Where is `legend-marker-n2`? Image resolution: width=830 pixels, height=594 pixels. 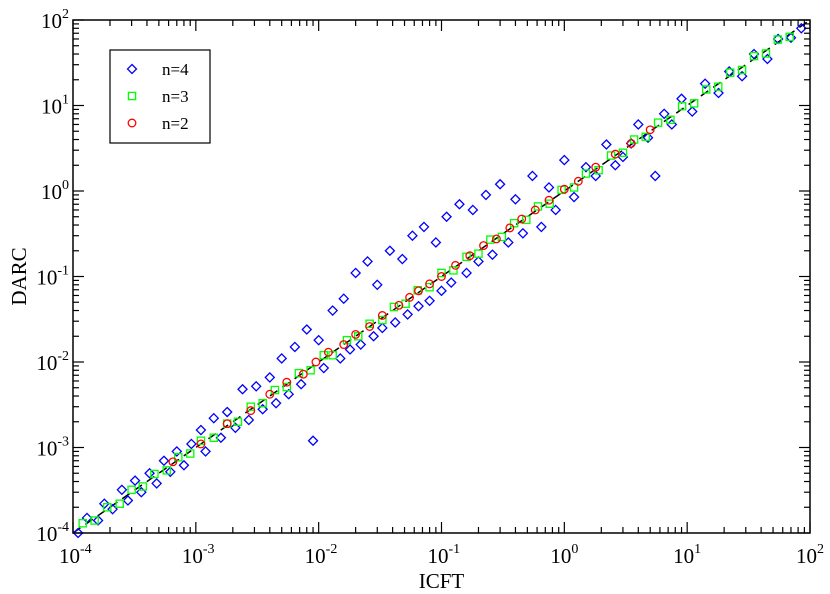 legend-marker-n2 is located at coordinates (132, 123).